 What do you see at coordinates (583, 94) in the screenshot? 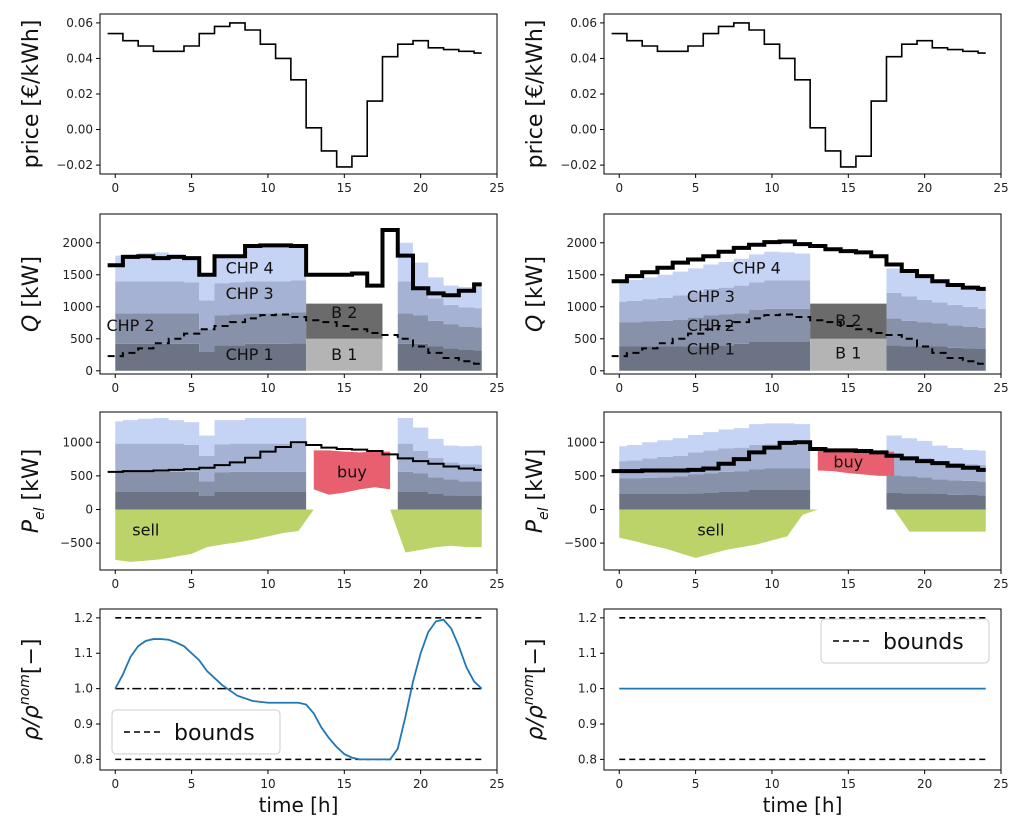
I see `y-tick-label: 0.02` at bounding box center [583, 94].